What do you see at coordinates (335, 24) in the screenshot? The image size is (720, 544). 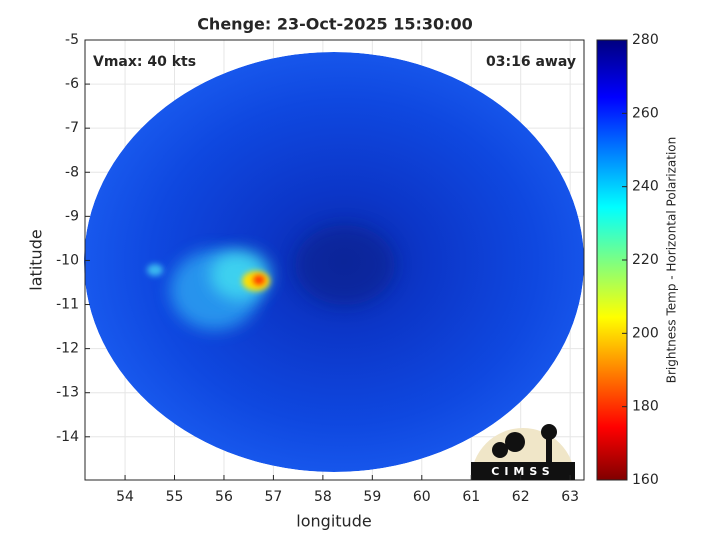 I see `chart-title: Chenge: 23-Oct-2025 15:30:00` at bounding box center [335, 24].